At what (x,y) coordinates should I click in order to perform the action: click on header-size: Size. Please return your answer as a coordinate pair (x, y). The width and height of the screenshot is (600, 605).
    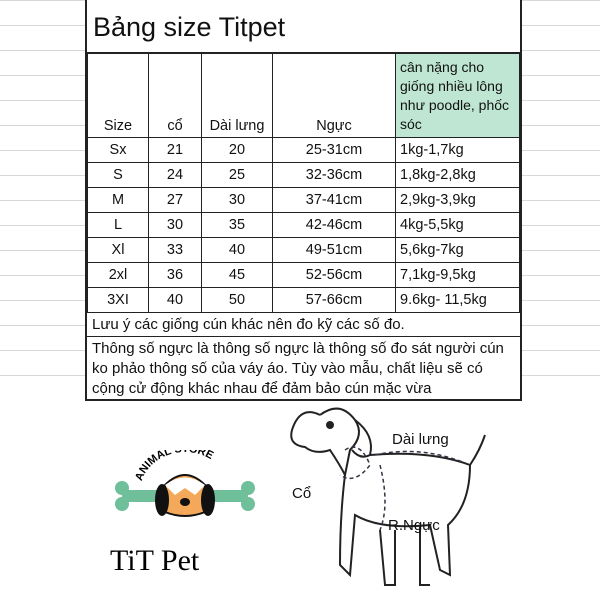
    Looking at the image, I should click on (118, 95).